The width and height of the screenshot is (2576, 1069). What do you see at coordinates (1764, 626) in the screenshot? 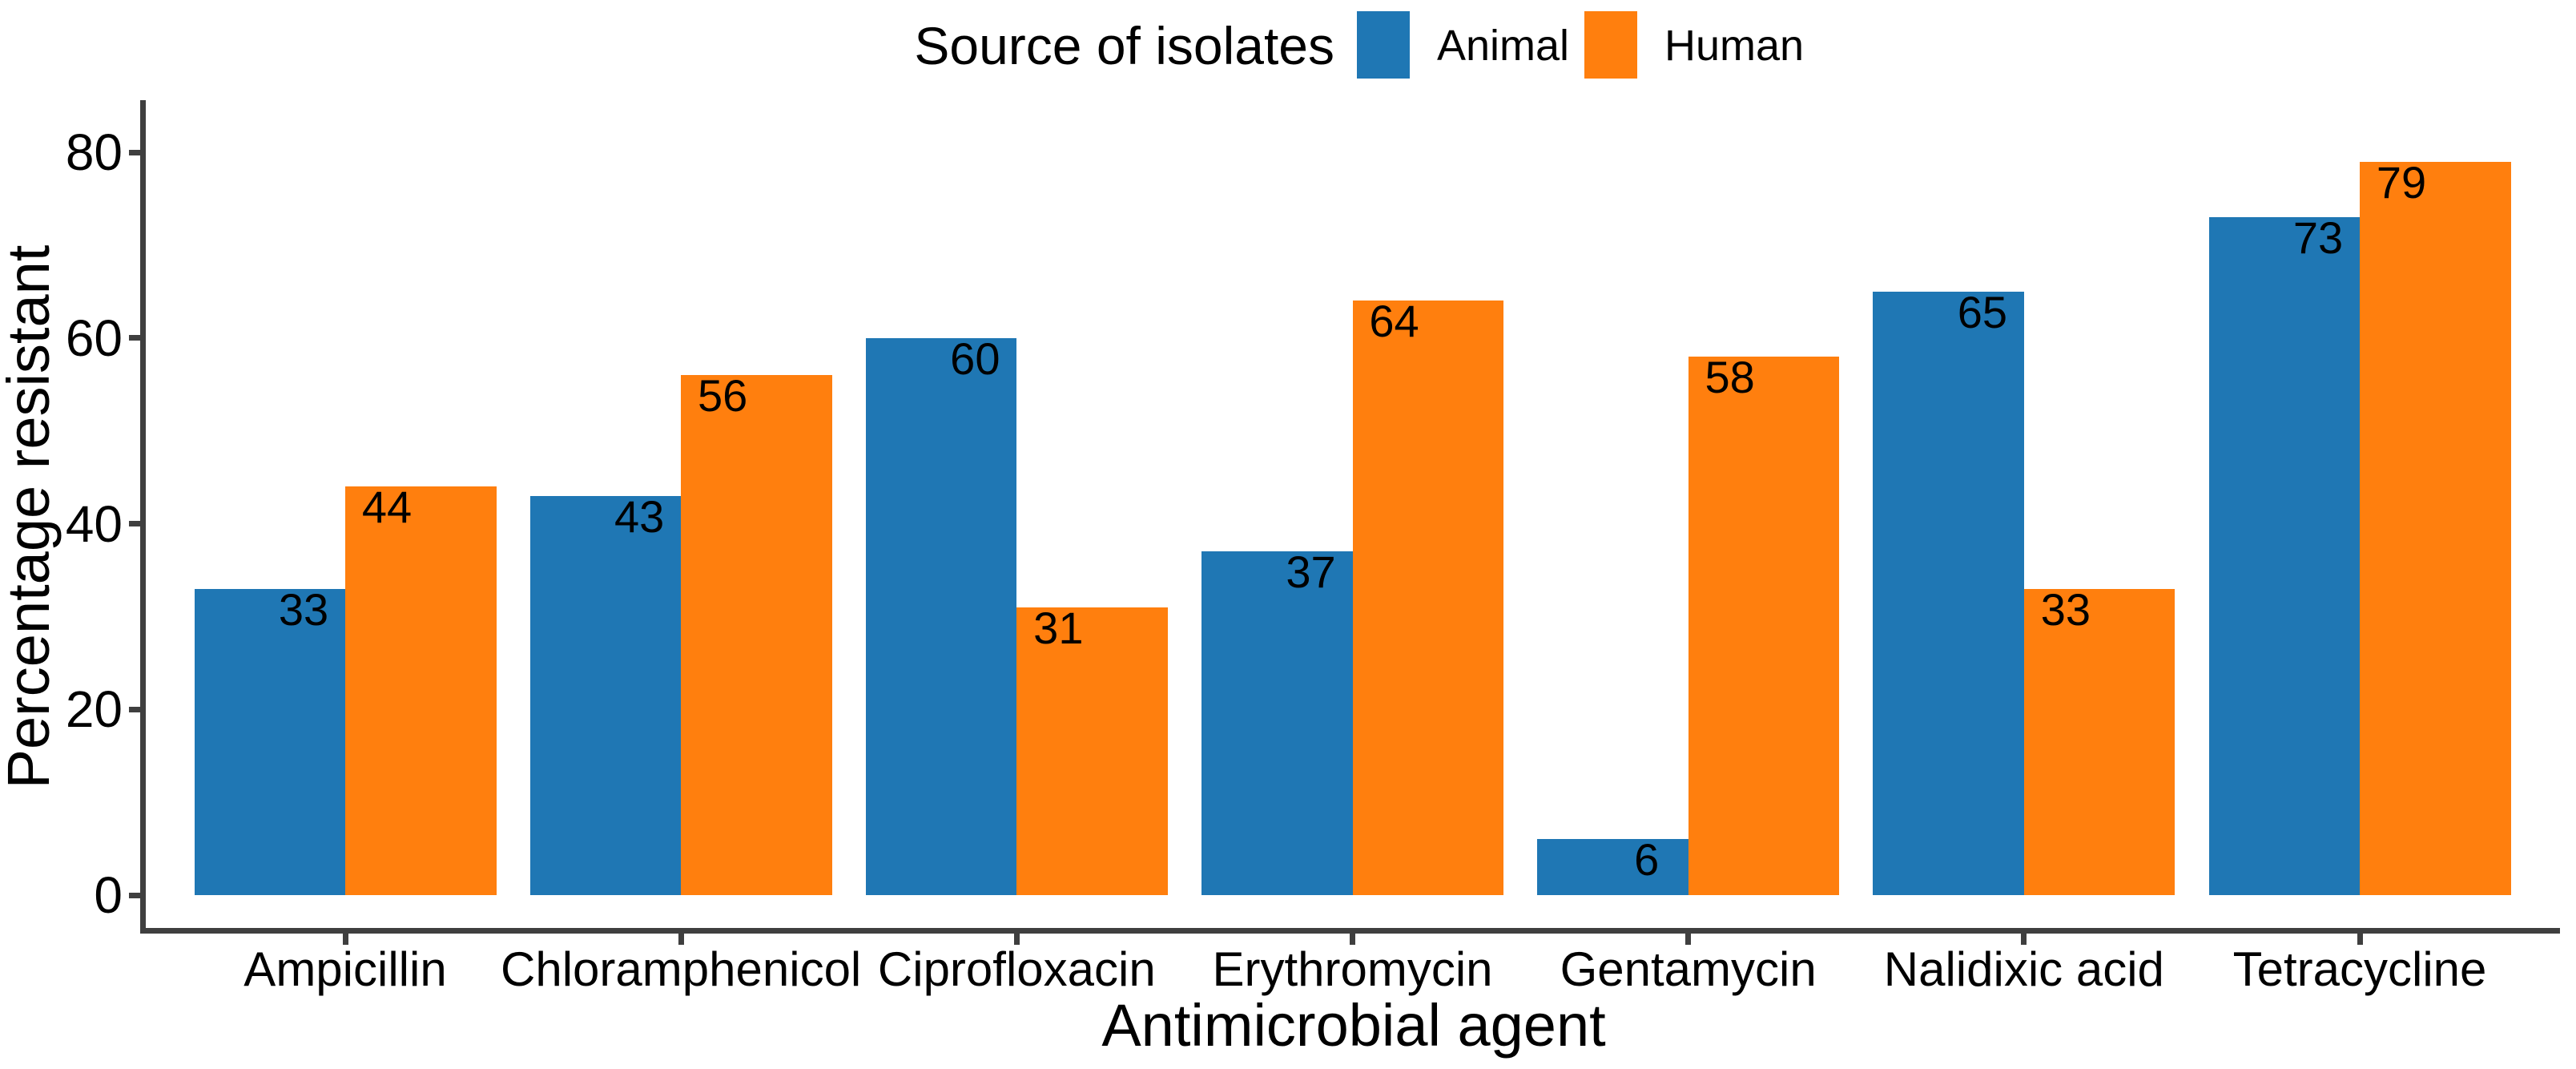
I see `bar-human-gentamycin` at bounding box center [1764, 626].